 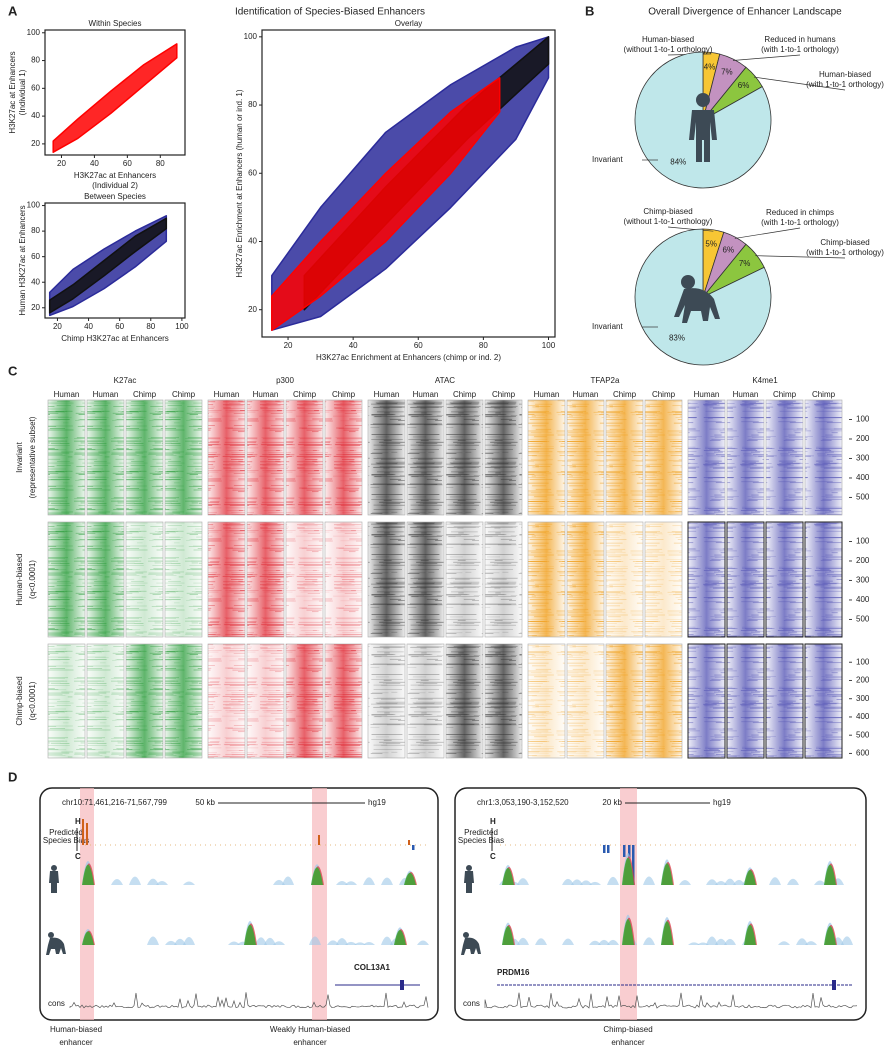 What do you see at coordinates (493, 856) in the screenshot?
I see `bias-low: C` at bounding box center [493, 856].